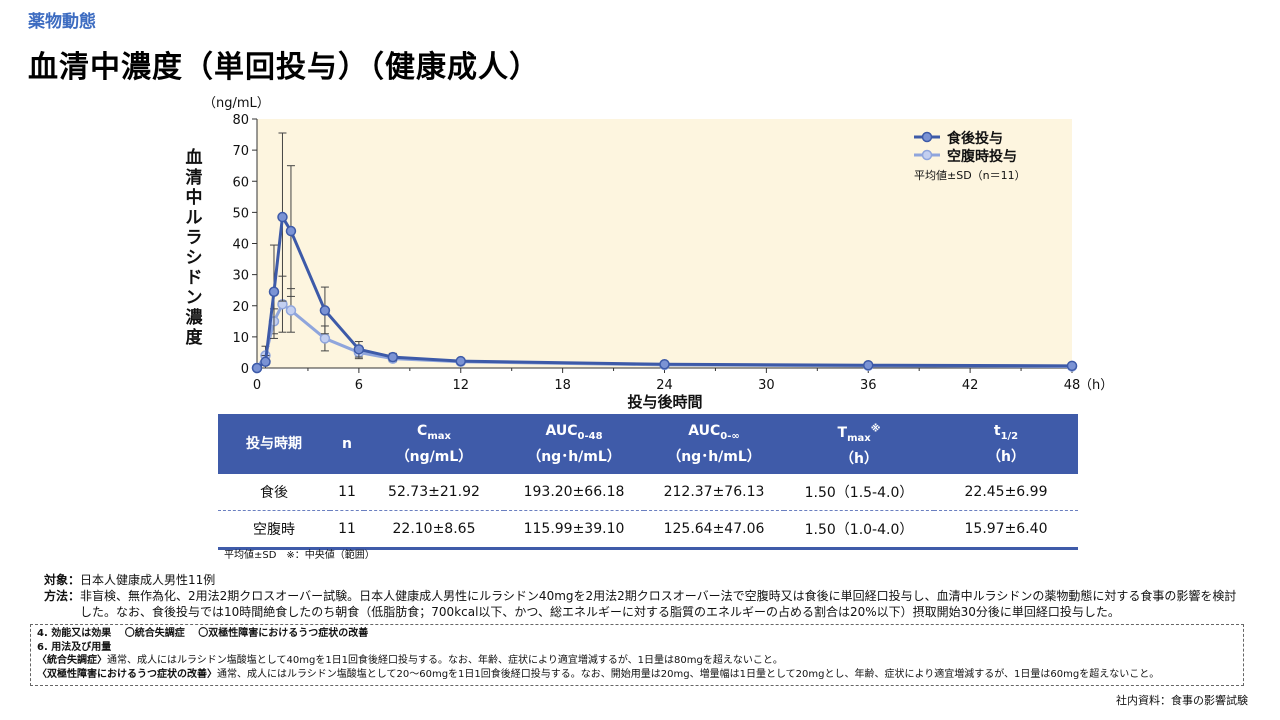 The width and height of the screenshot is (1280, 720). I want to click on table-cell: 食後, so click(274, 492).